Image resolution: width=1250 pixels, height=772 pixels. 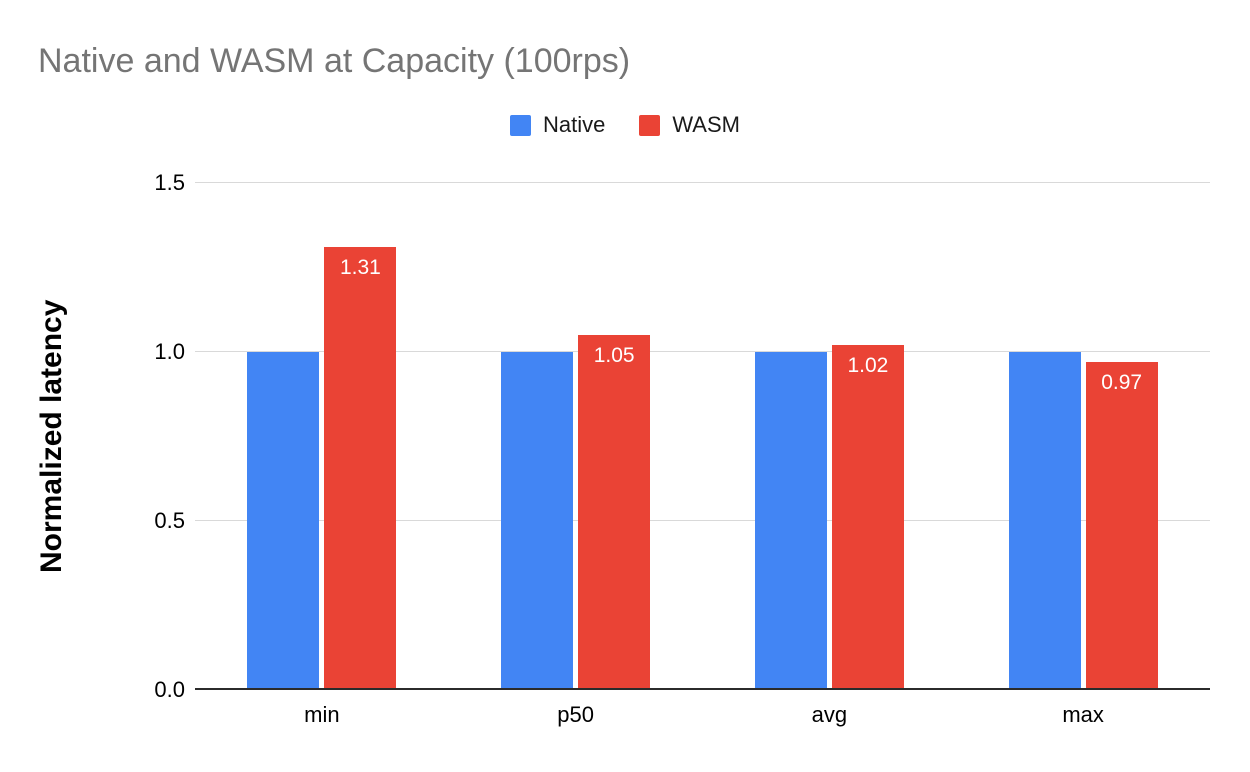 I want to click on bar-group-min: 1.31, so click(x=322, y=436).